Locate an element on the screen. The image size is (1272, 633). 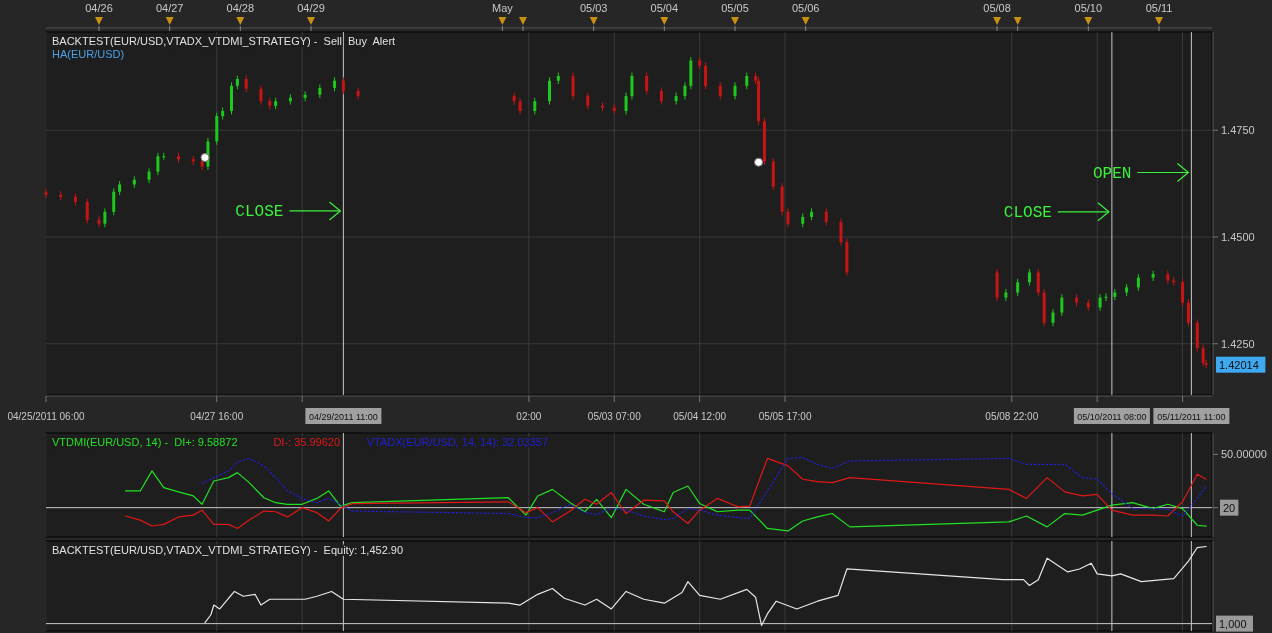
text: HA(EUR/USD) is located at coordinates (88, 54).